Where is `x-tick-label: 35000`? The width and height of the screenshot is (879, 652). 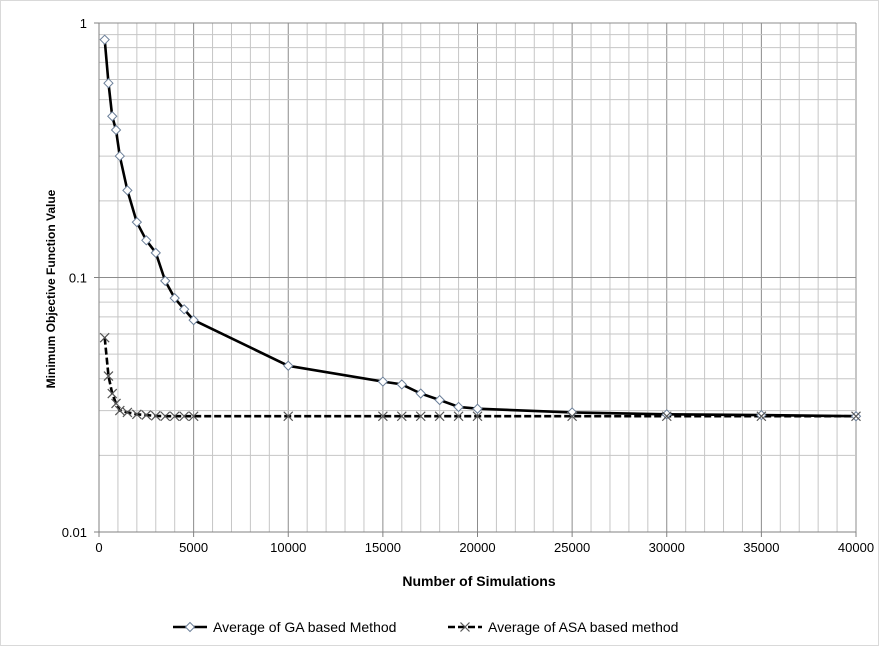 x-tick-label: 35000 is located at coordinates (761, 547).